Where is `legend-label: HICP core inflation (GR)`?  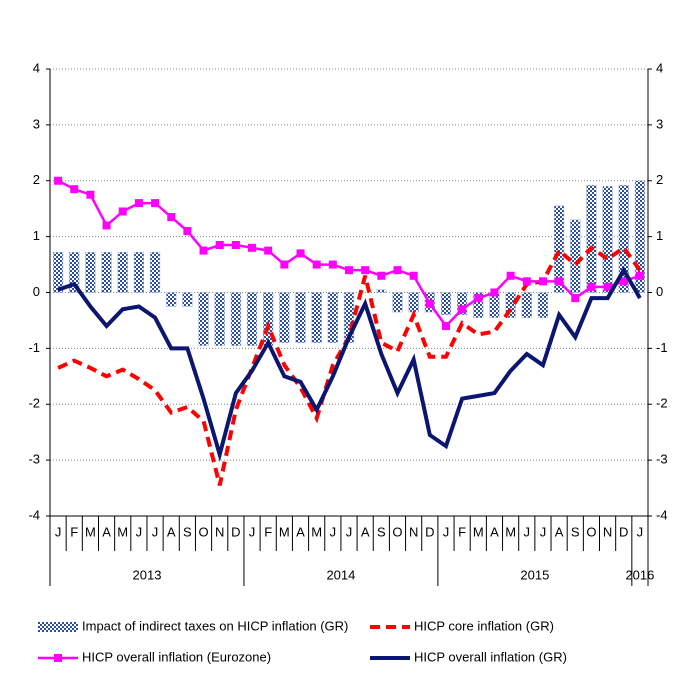
legend-label: HICP core inflation (GR) is located at coordinates (484, 625).